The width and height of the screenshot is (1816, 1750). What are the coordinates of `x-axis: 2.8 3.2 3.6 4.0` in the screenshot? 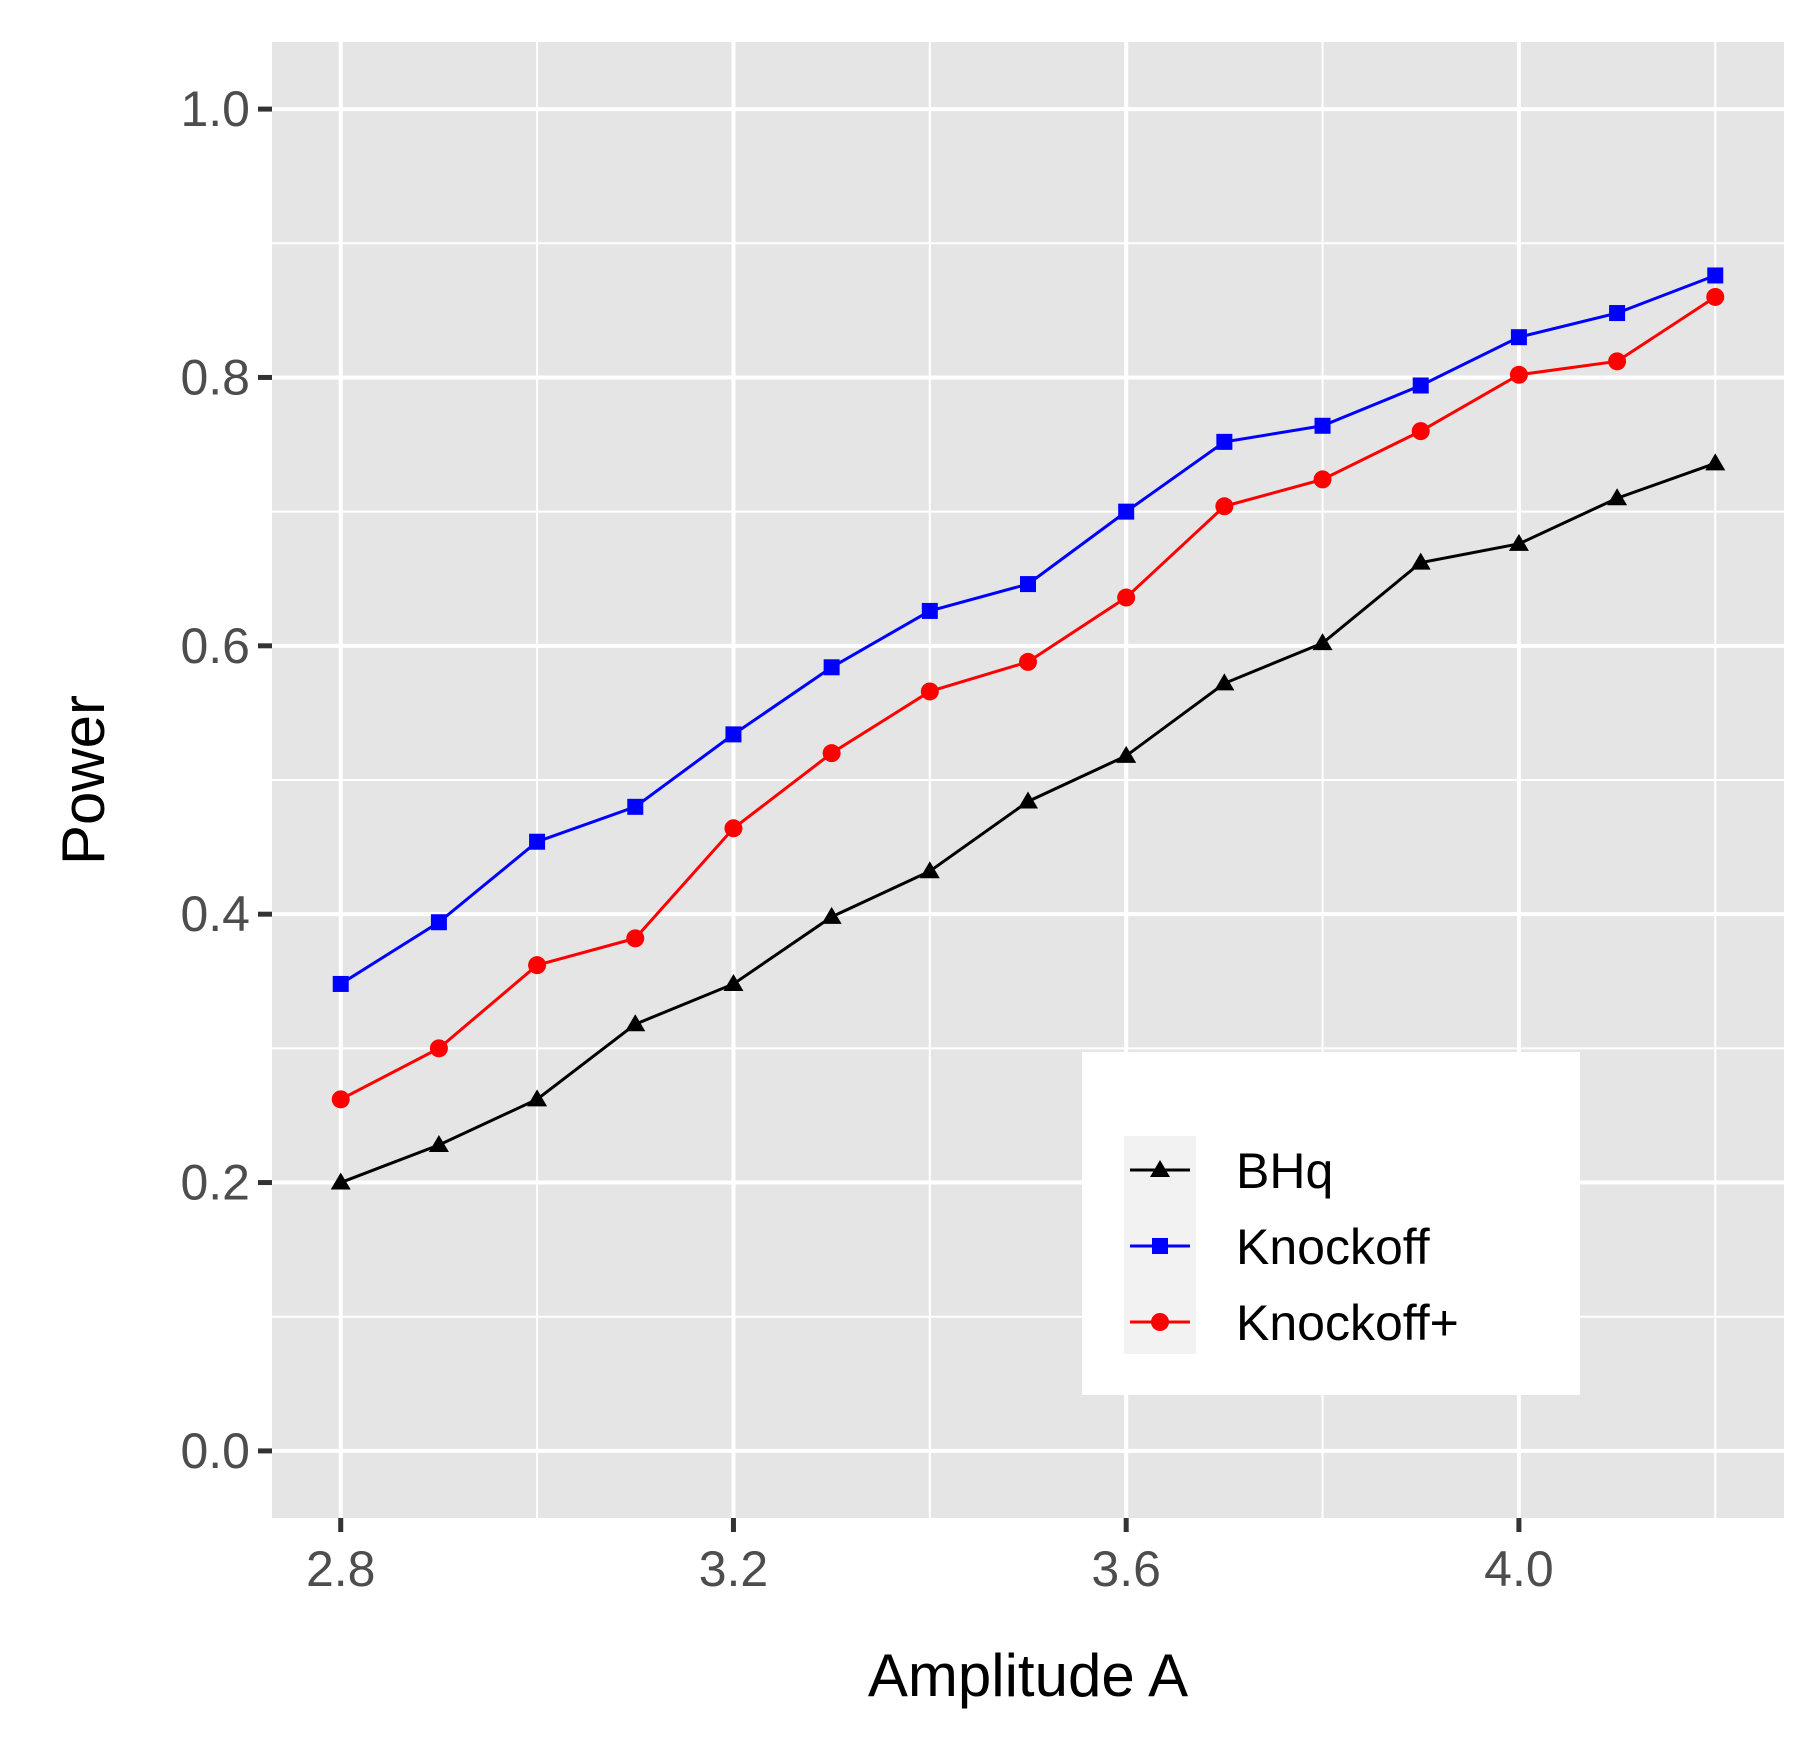 It's located at (930, 1557).